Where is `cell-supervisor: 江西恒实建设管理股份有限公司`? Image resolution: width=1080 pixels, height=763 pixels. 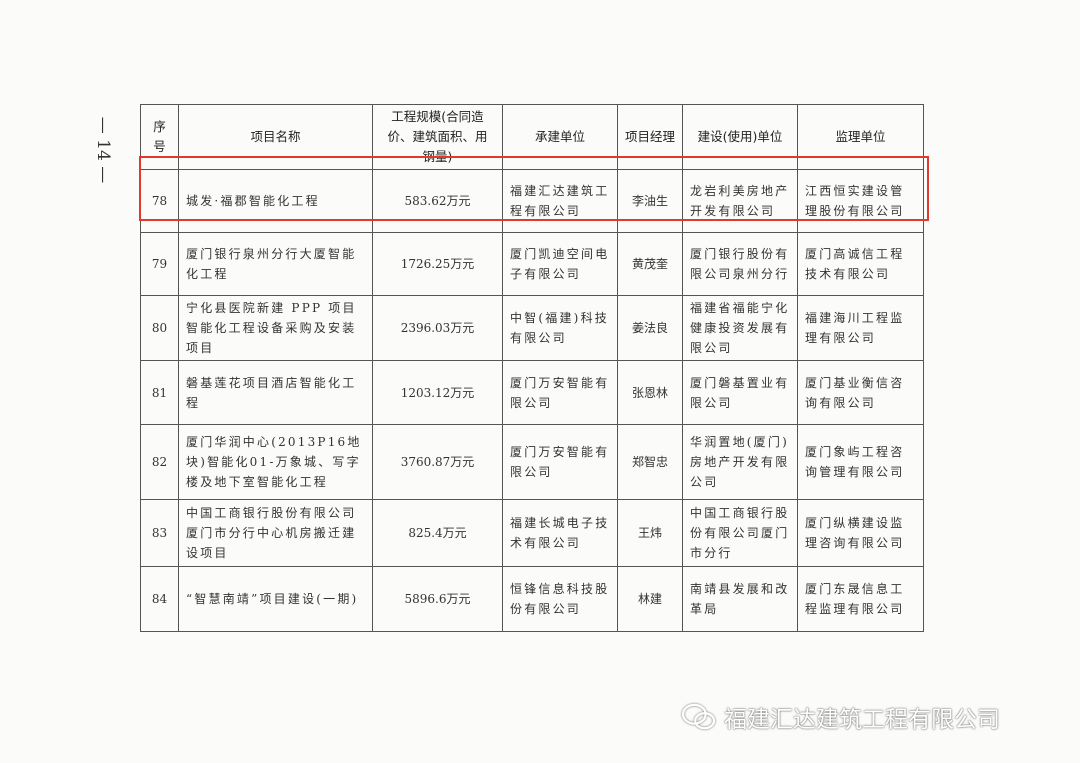 cell-supervisor: 江西恒实建设管理股份有限公司 is located at coordinates (860, 201).